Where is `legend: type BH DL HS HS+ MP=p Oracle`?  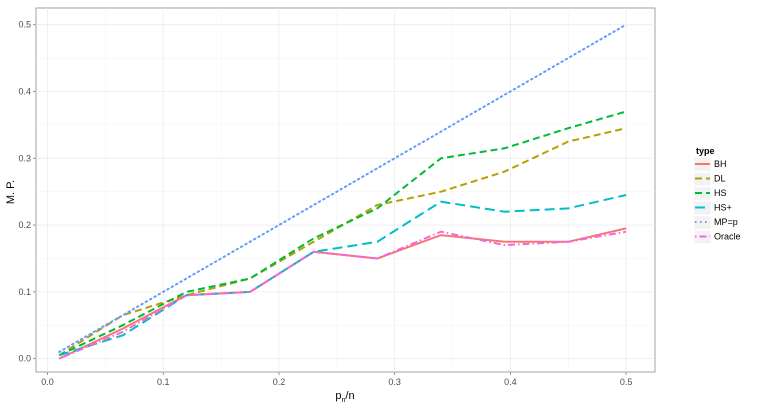
legend: type BH DL HS HS+ MP=p Oracle is located at coordinates (717, 195).